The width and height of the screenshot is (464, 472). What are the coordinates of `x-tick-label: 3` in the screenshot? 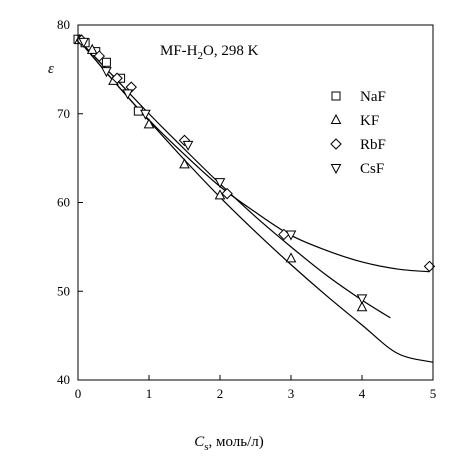 It's located at (291, 393).